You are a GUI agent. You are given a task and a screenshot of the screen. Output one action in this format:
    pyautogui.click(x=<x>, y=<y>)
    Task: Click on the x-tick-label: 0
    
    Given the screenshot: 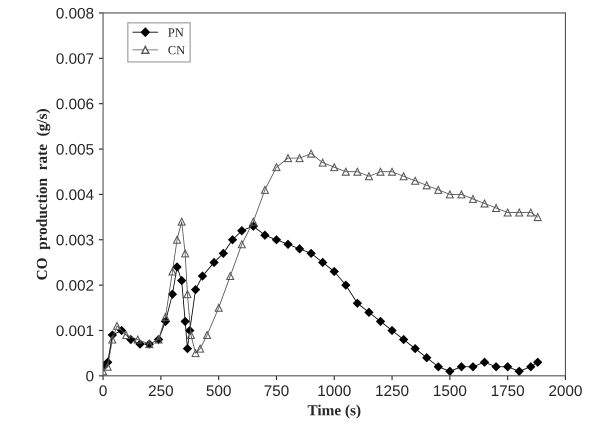 What is the action you would take?
    pyautogui.click(x=103, y=390)
    